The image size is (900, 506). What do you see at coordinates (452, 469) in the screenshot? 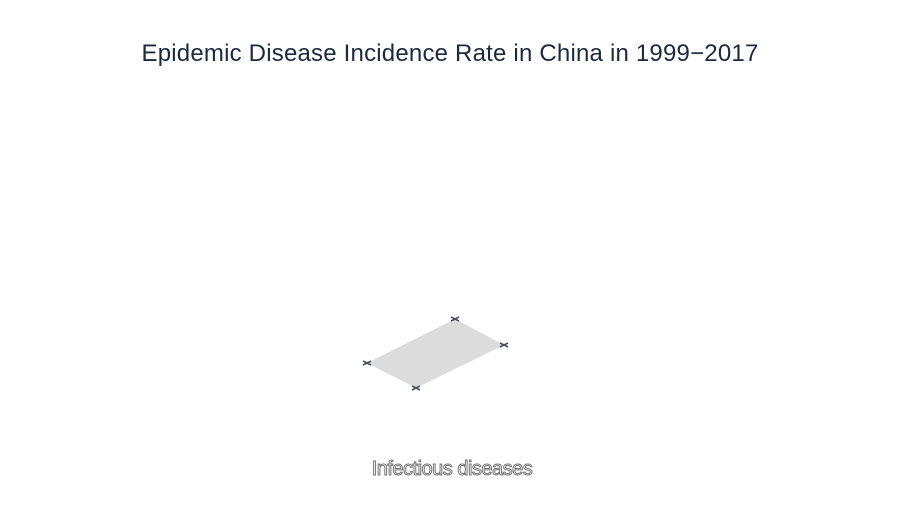
I see `caption-subtitle: Infectious diseases` at bounding box center [452, 469].